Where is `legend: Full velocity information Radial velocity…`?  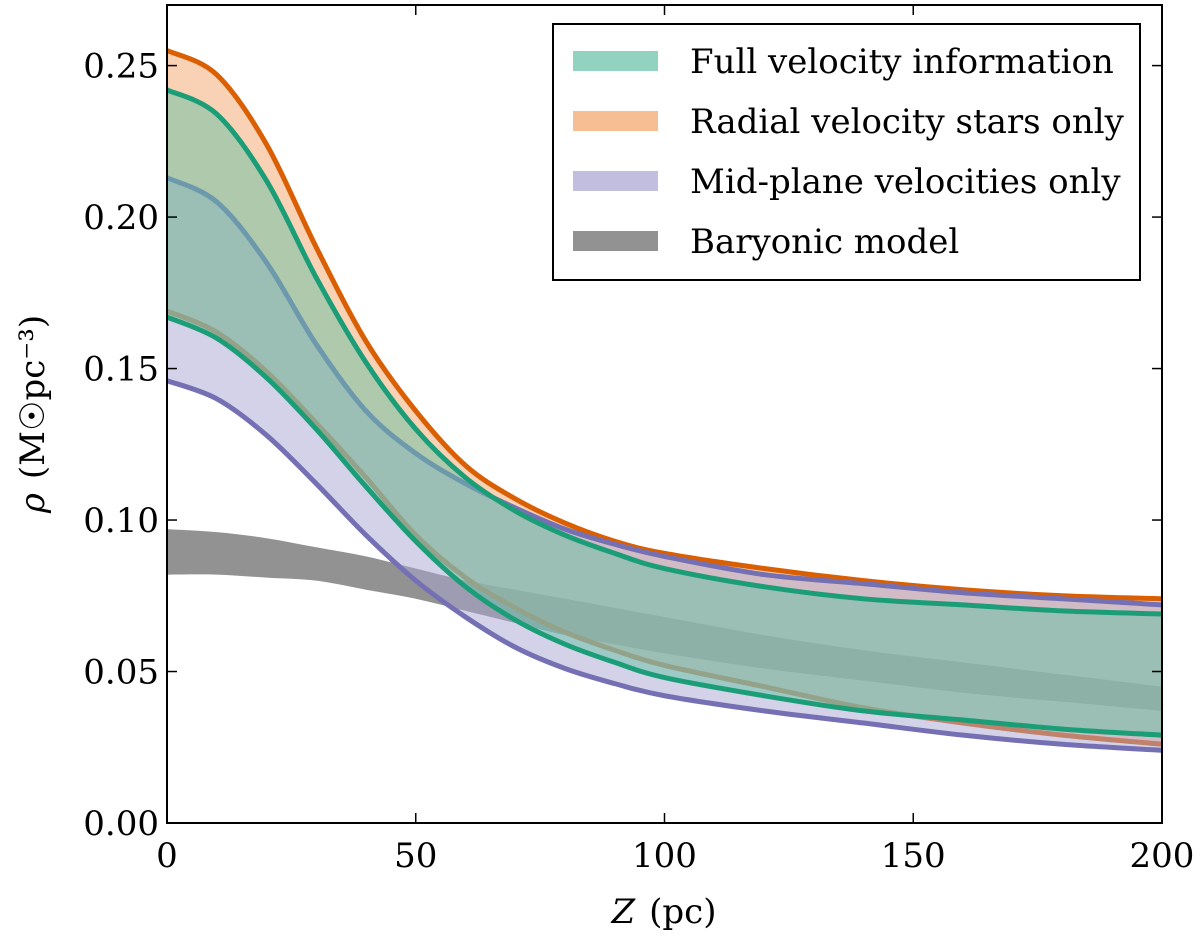
legend: Full velocity information Radial velocity… is located at coordinates (846, 152).